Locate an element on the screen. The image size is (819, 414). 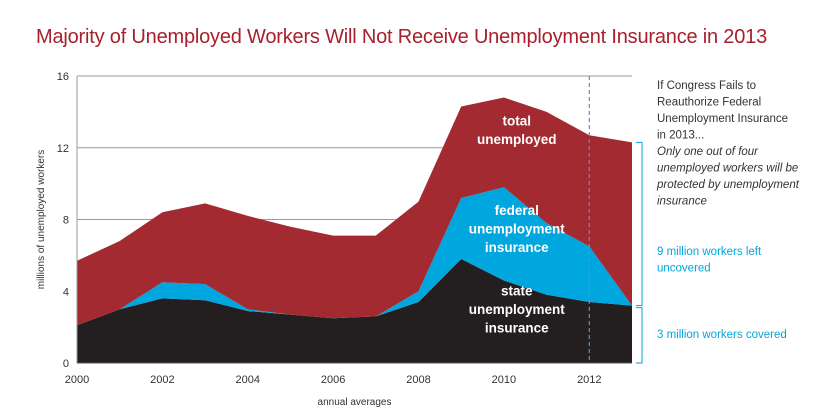
x-tick-label: 2000 is located at coordinates (77, 380).